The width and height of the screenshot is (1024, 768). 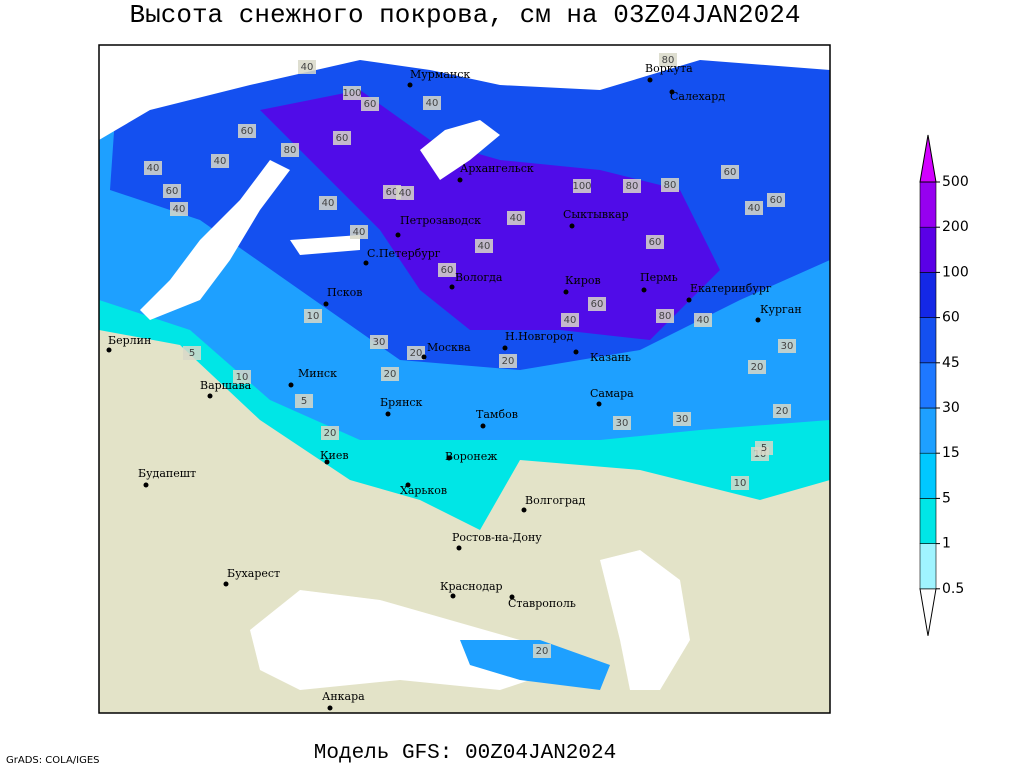 What do you see at coordinates (449, 347) in the screenshot?
I see `city-label: Москва` at bounding box center [449, 347].